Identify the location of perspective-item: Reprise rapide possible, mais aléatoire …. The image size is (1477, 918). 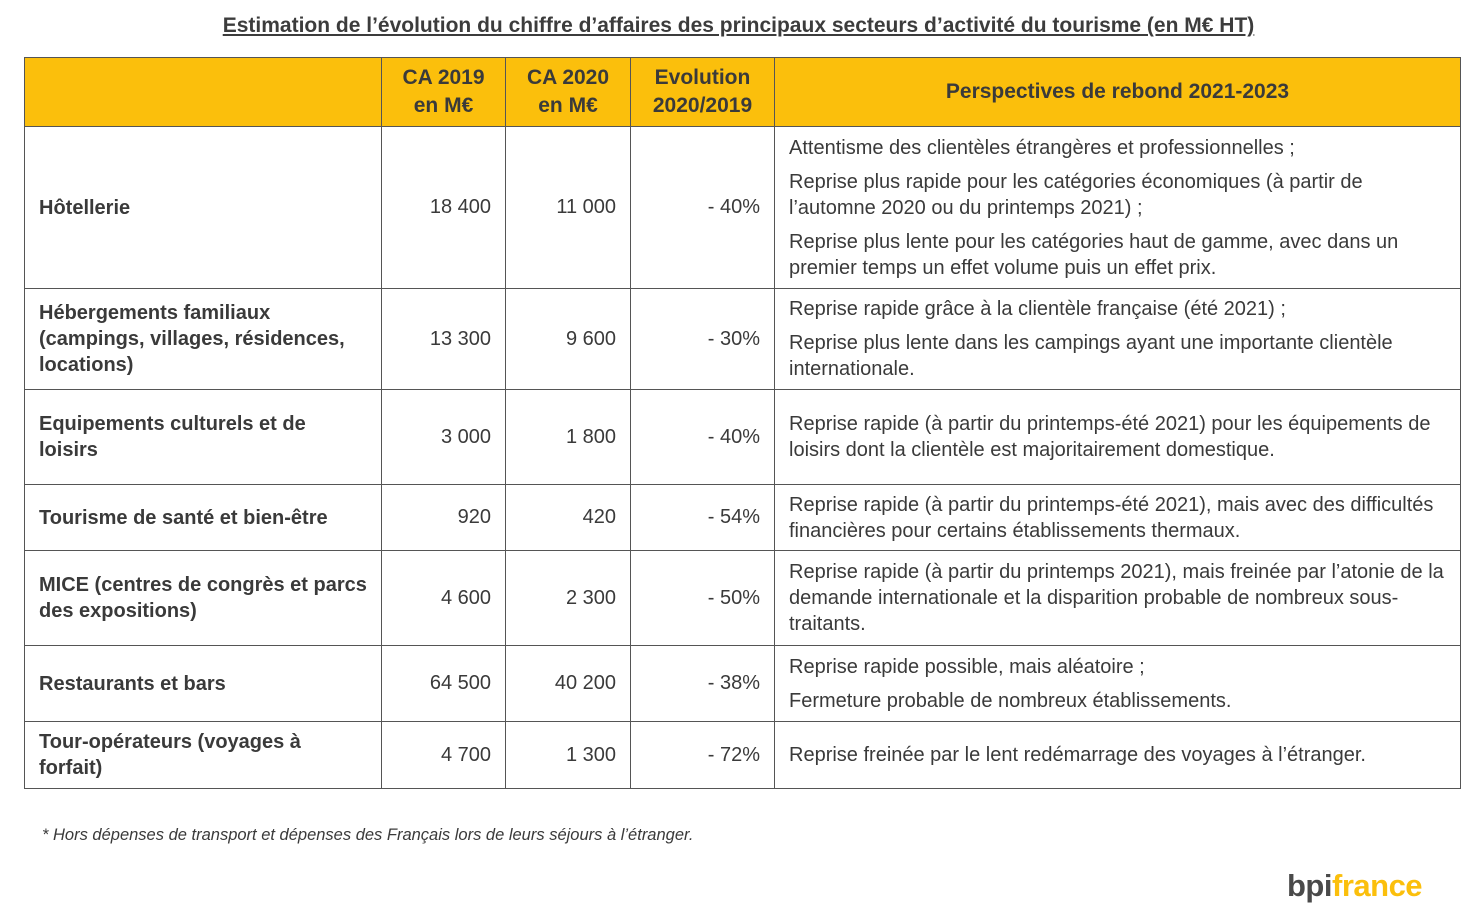
(967, 666).